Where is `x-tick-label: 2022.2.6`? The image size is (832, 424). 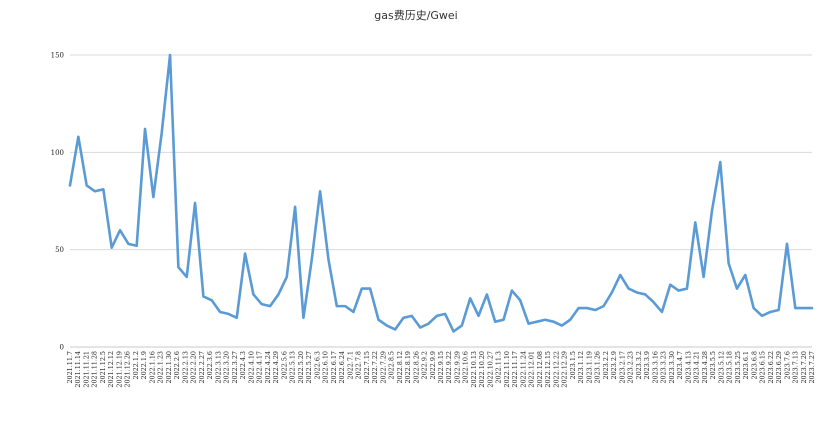 x-tick-label: 2022.2.6 is located at coordinates (177, 365).